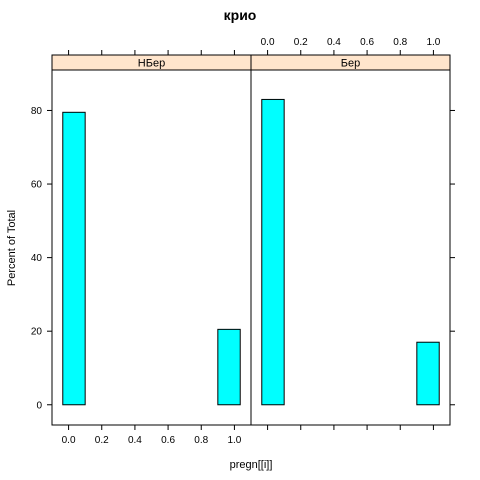 This screenshot has height=480, width=480. I want to click on y-tick-label: 40, so click(37, 258).